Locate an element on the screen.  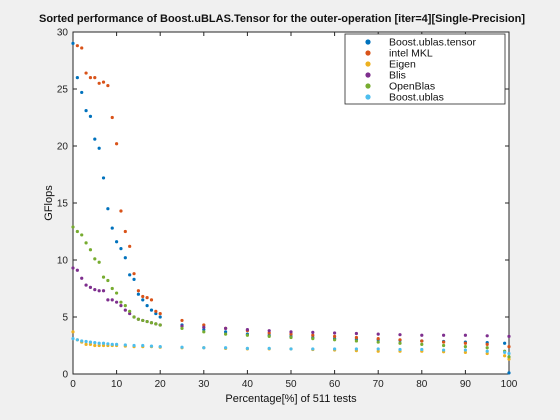
x-tick-label: 70 is located at coordinates (379, 384).